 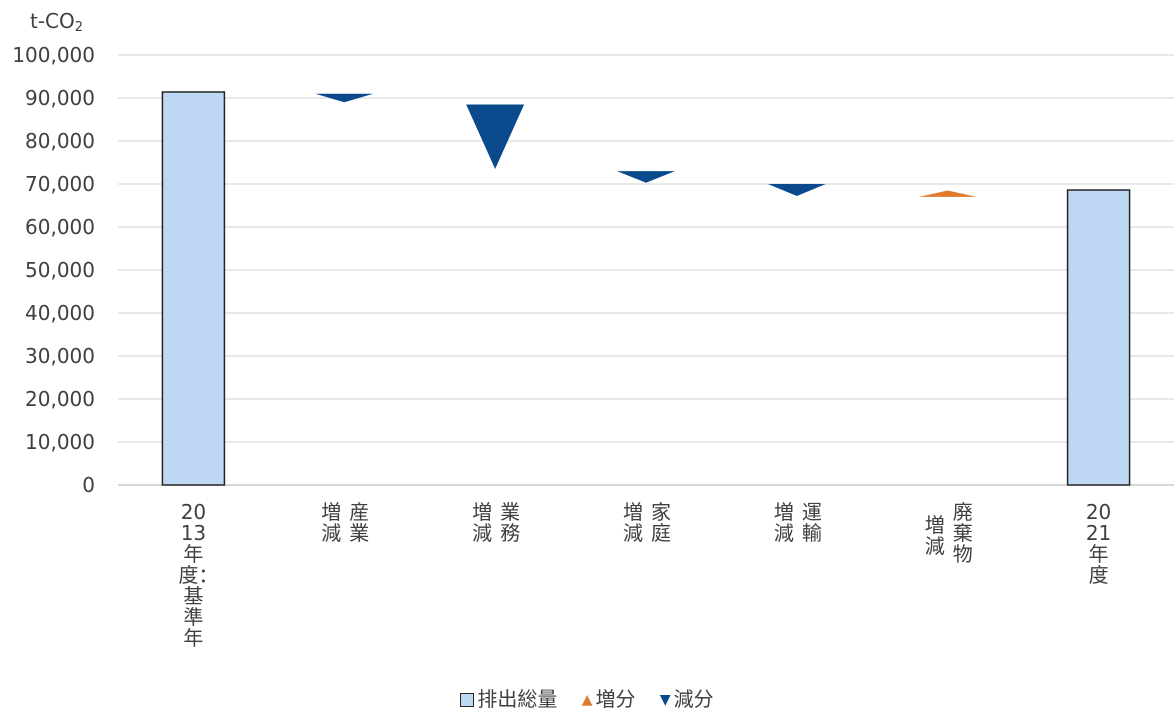 What do you see at coordinates (811, 522) in the screenshot?
I see `x-tick-label: 運輸` at bounding box center [811, 522].